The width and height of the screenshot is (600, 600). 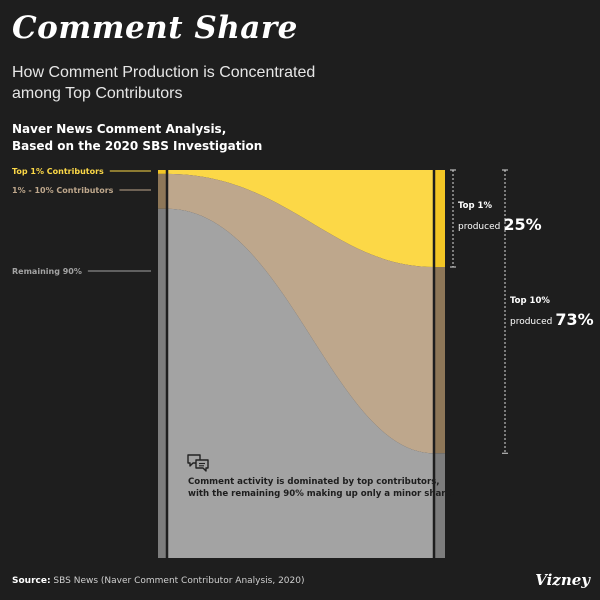 What do you see at coordinates (162, 172) in the screenshot?
I see `left-bar-top-1-contributors` at bounding box center [162, 172].